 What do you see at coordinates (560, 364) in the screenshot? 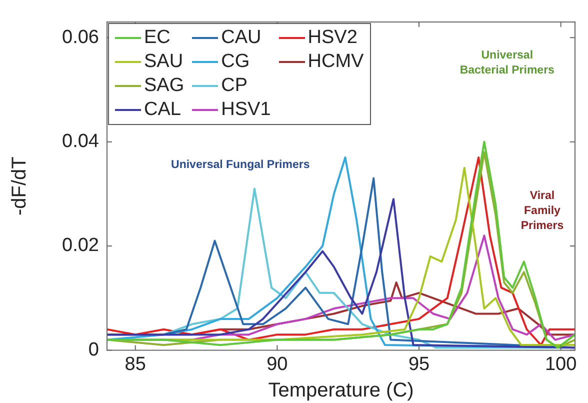
I see `x-tick-label: 100` at bounding box center [560, 364].